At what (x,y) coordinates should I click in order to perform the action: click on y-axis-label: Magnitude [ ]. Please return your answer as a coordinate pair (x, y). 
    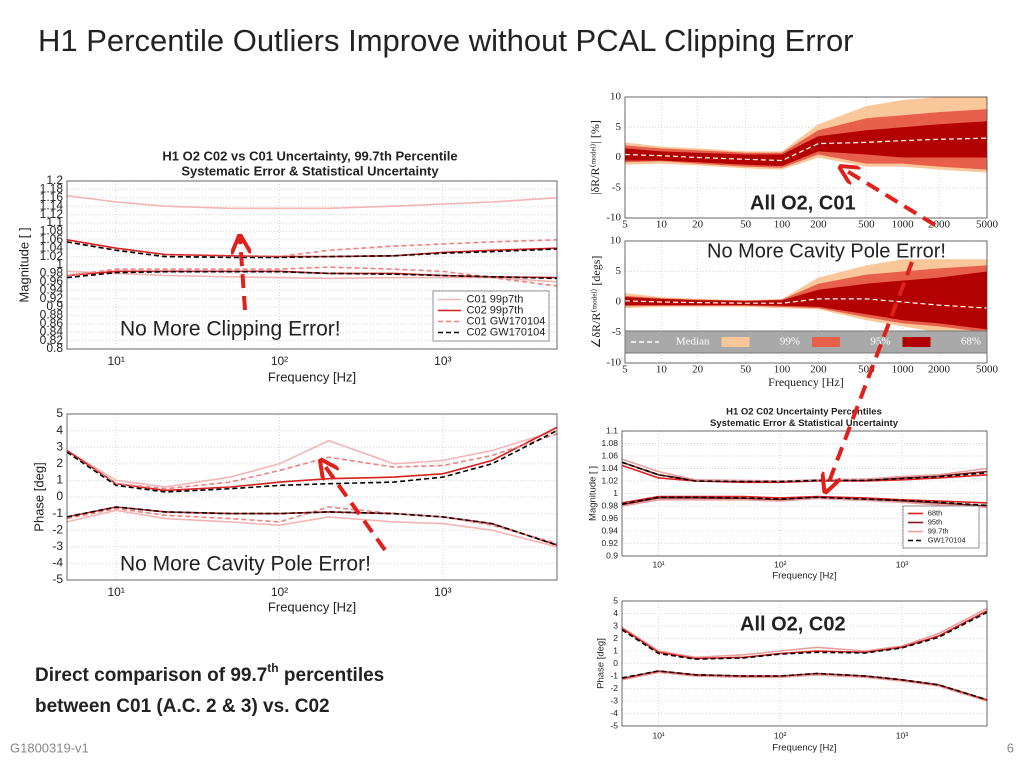
    Looking at the image, I should click on (593, 493).